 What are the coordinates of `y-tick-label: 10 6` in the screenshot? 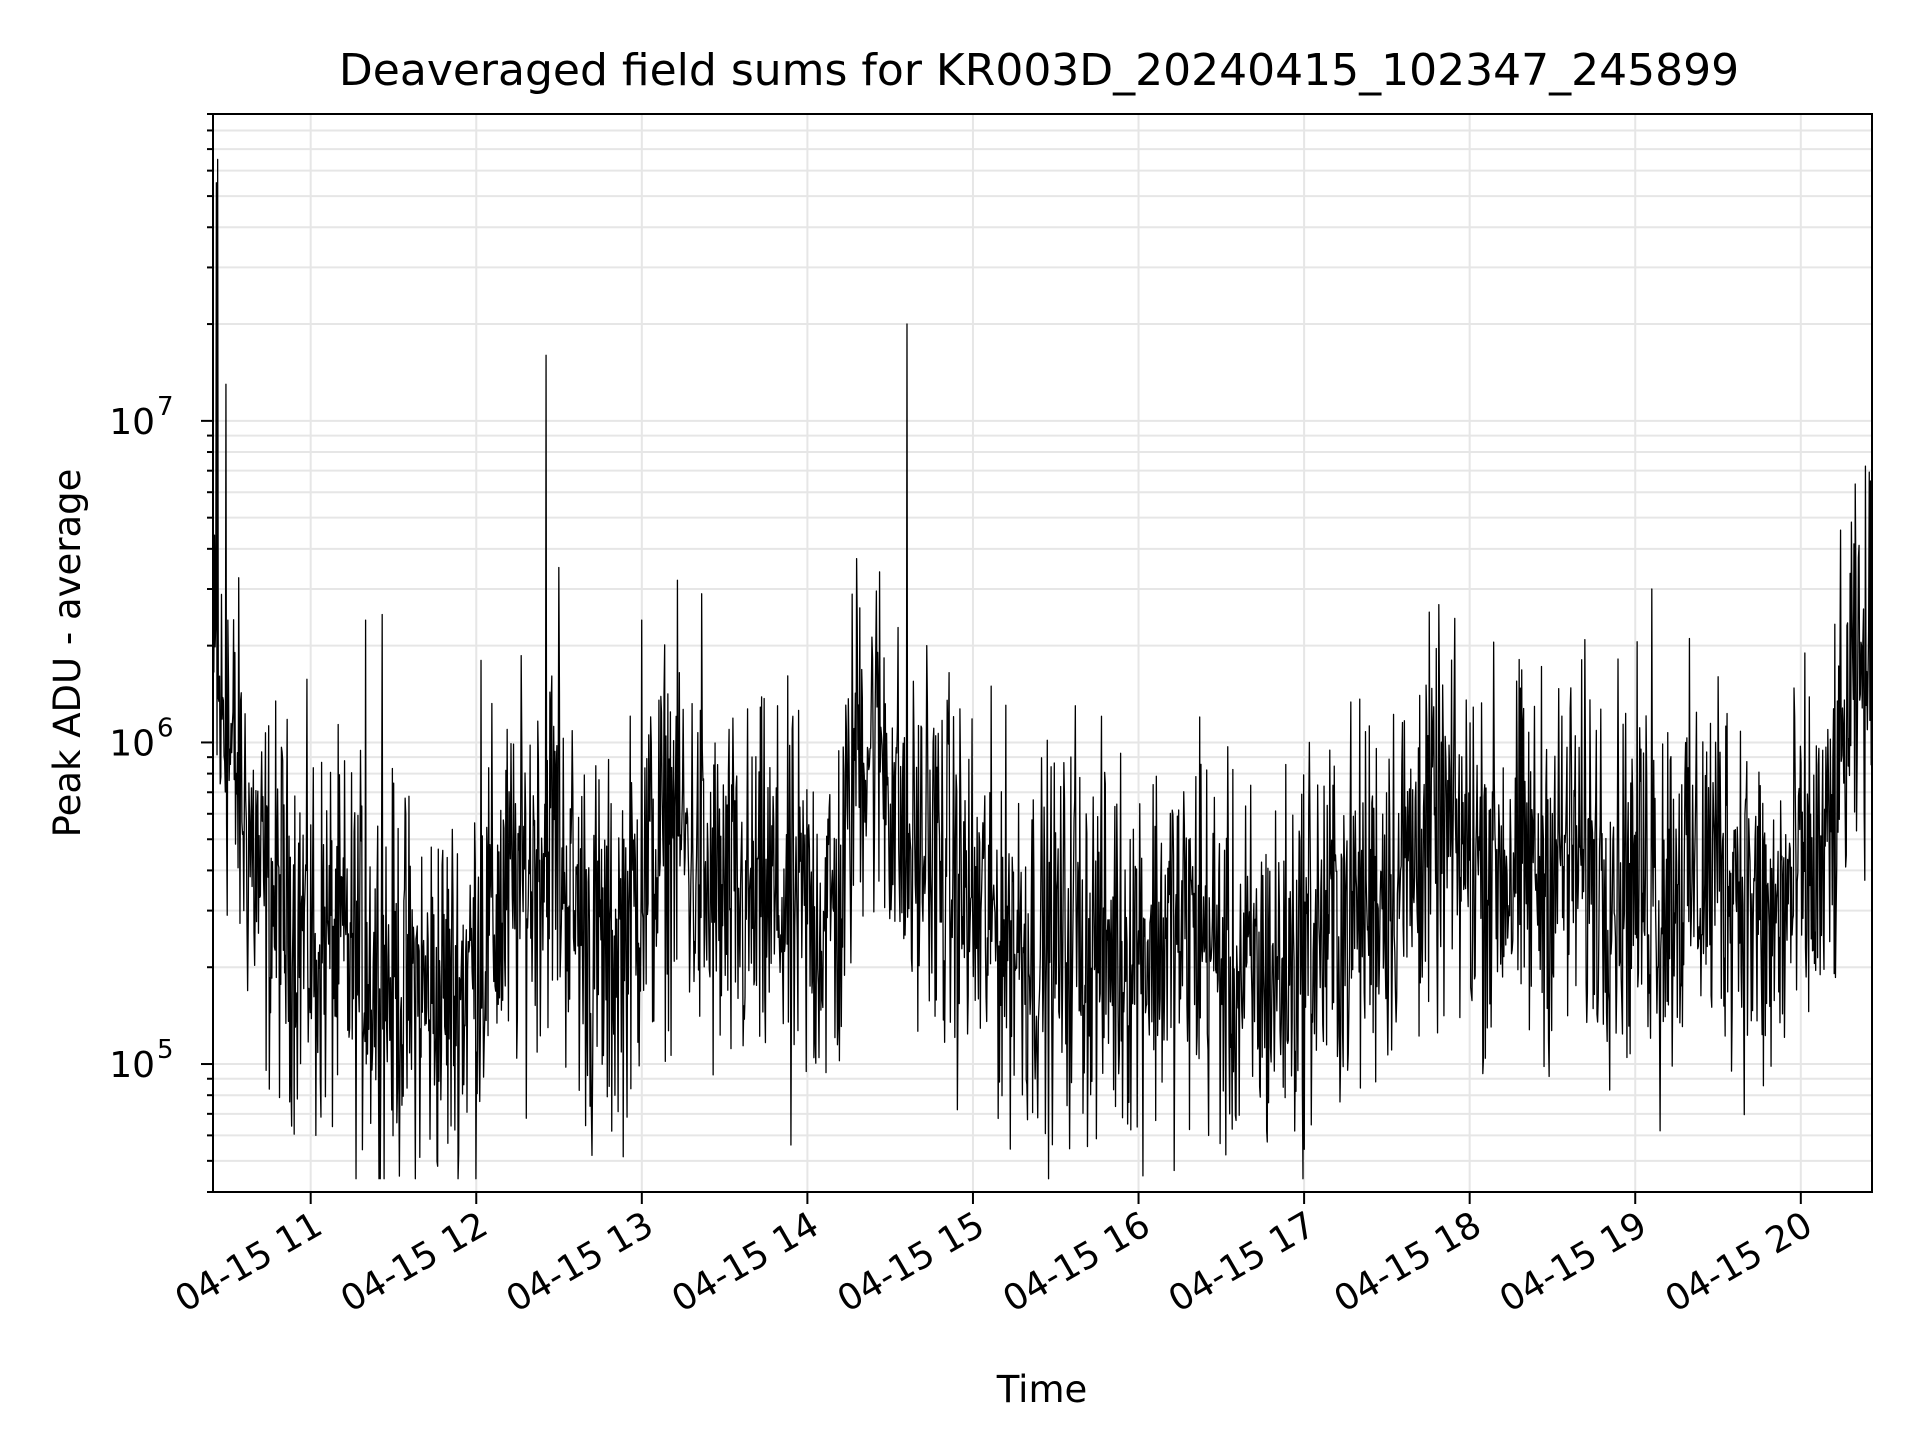 It's located at (141, 738).